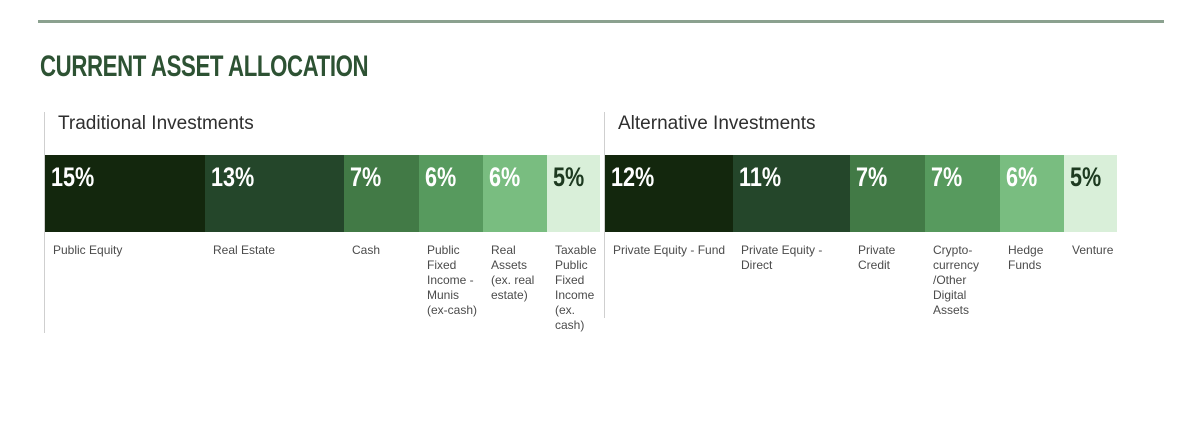 The height and width of the screenshot is (431, 1200). Describe the element at coordinates (366, 250) in the screenshot. I see `segment-label: Cash` at that location.